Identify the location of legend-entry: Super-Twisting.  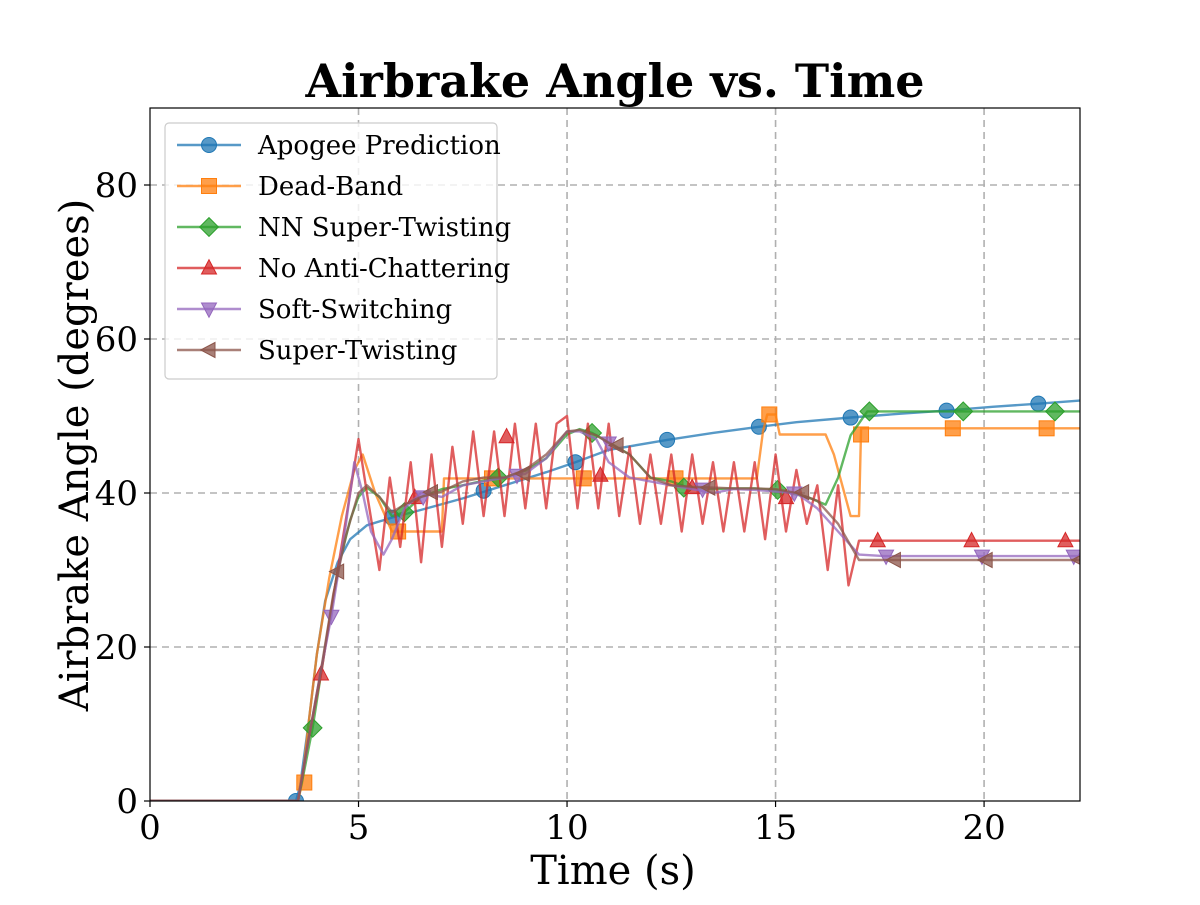
(317, 351).